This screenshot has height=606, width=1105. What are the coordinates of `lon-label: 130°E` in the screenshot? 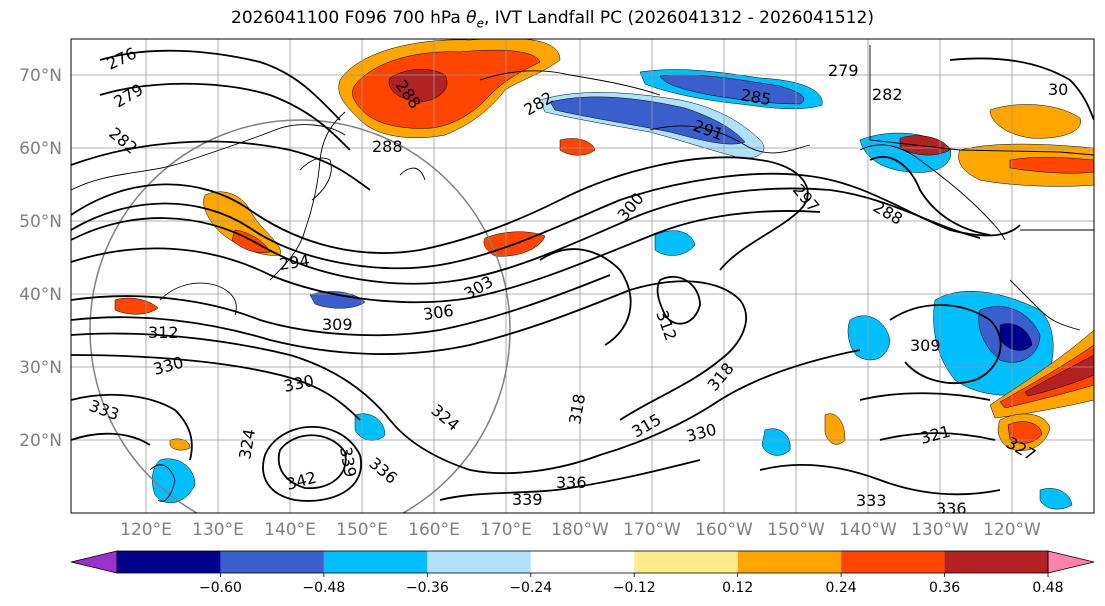 It's located at (218, 530).